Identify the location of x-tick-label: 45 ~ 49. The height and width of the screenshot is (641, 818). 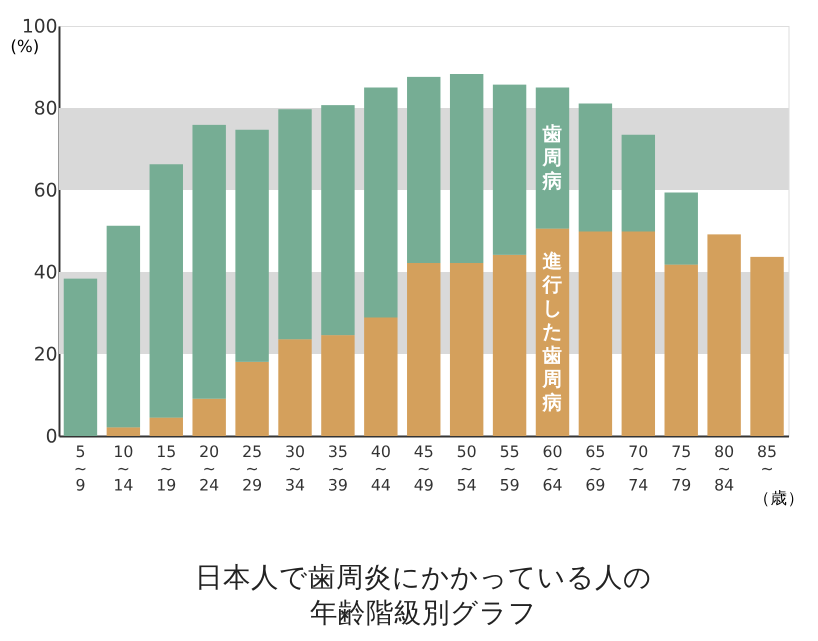
(424, 468).